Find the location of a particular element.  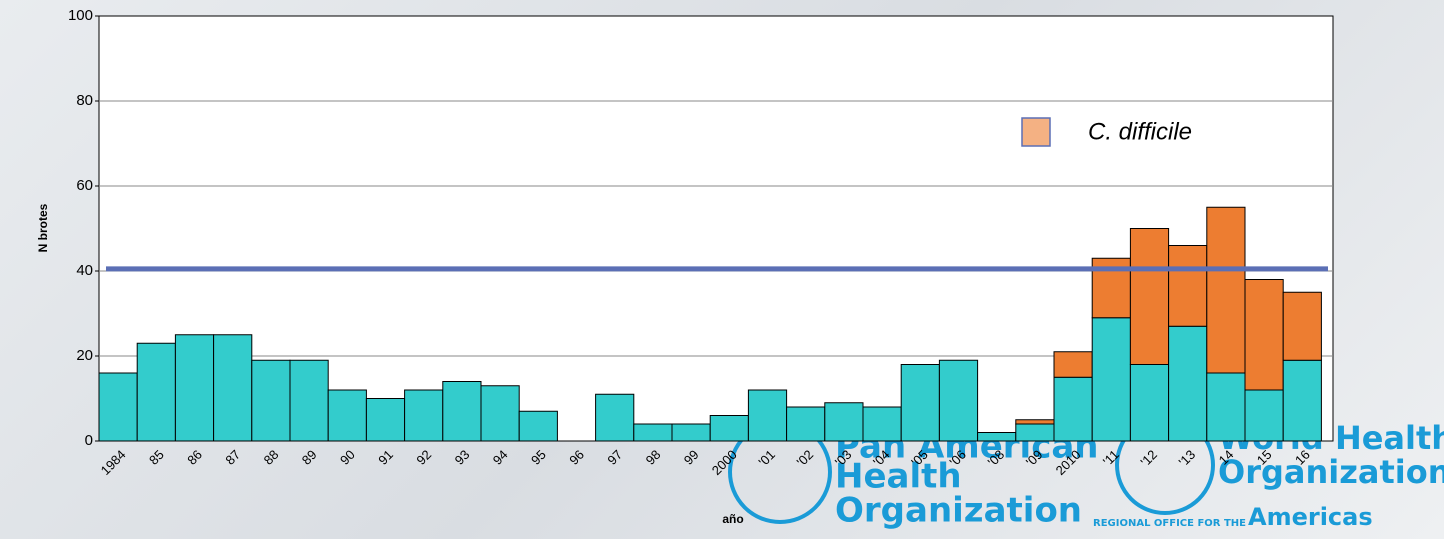

logo-text: REGIONAL OFFICE FOR THE is located at coordinates (1169, 523).